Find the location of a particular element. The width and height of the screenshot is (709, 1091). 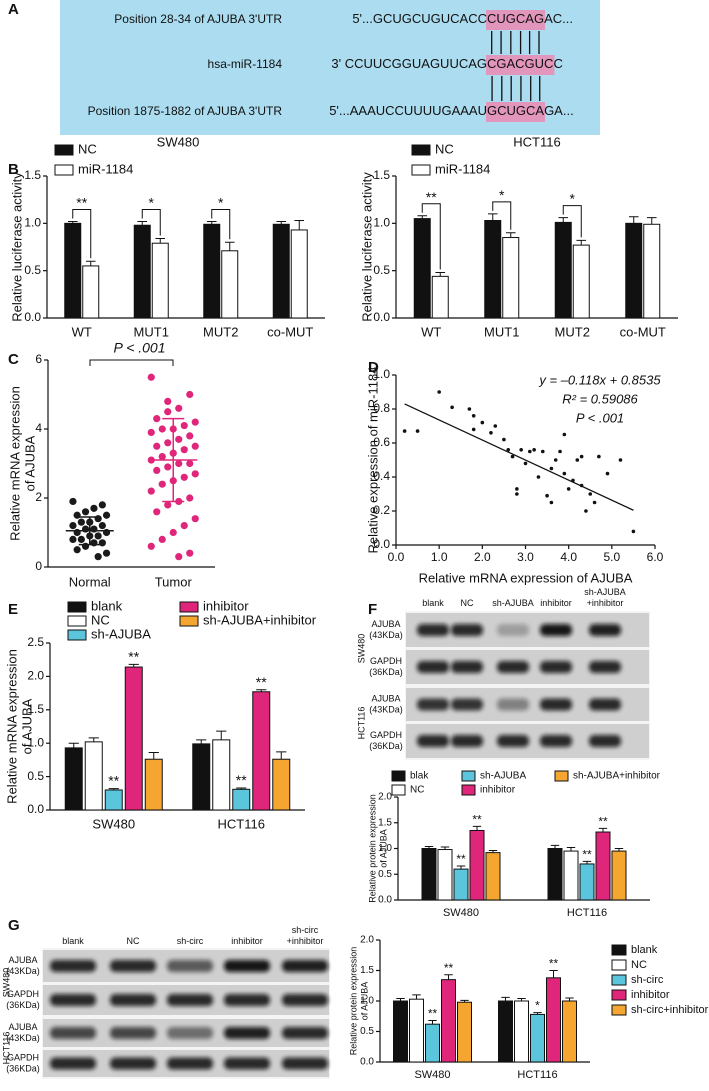

x-tick-label: 4.0 is located at coordinates (568, 557).